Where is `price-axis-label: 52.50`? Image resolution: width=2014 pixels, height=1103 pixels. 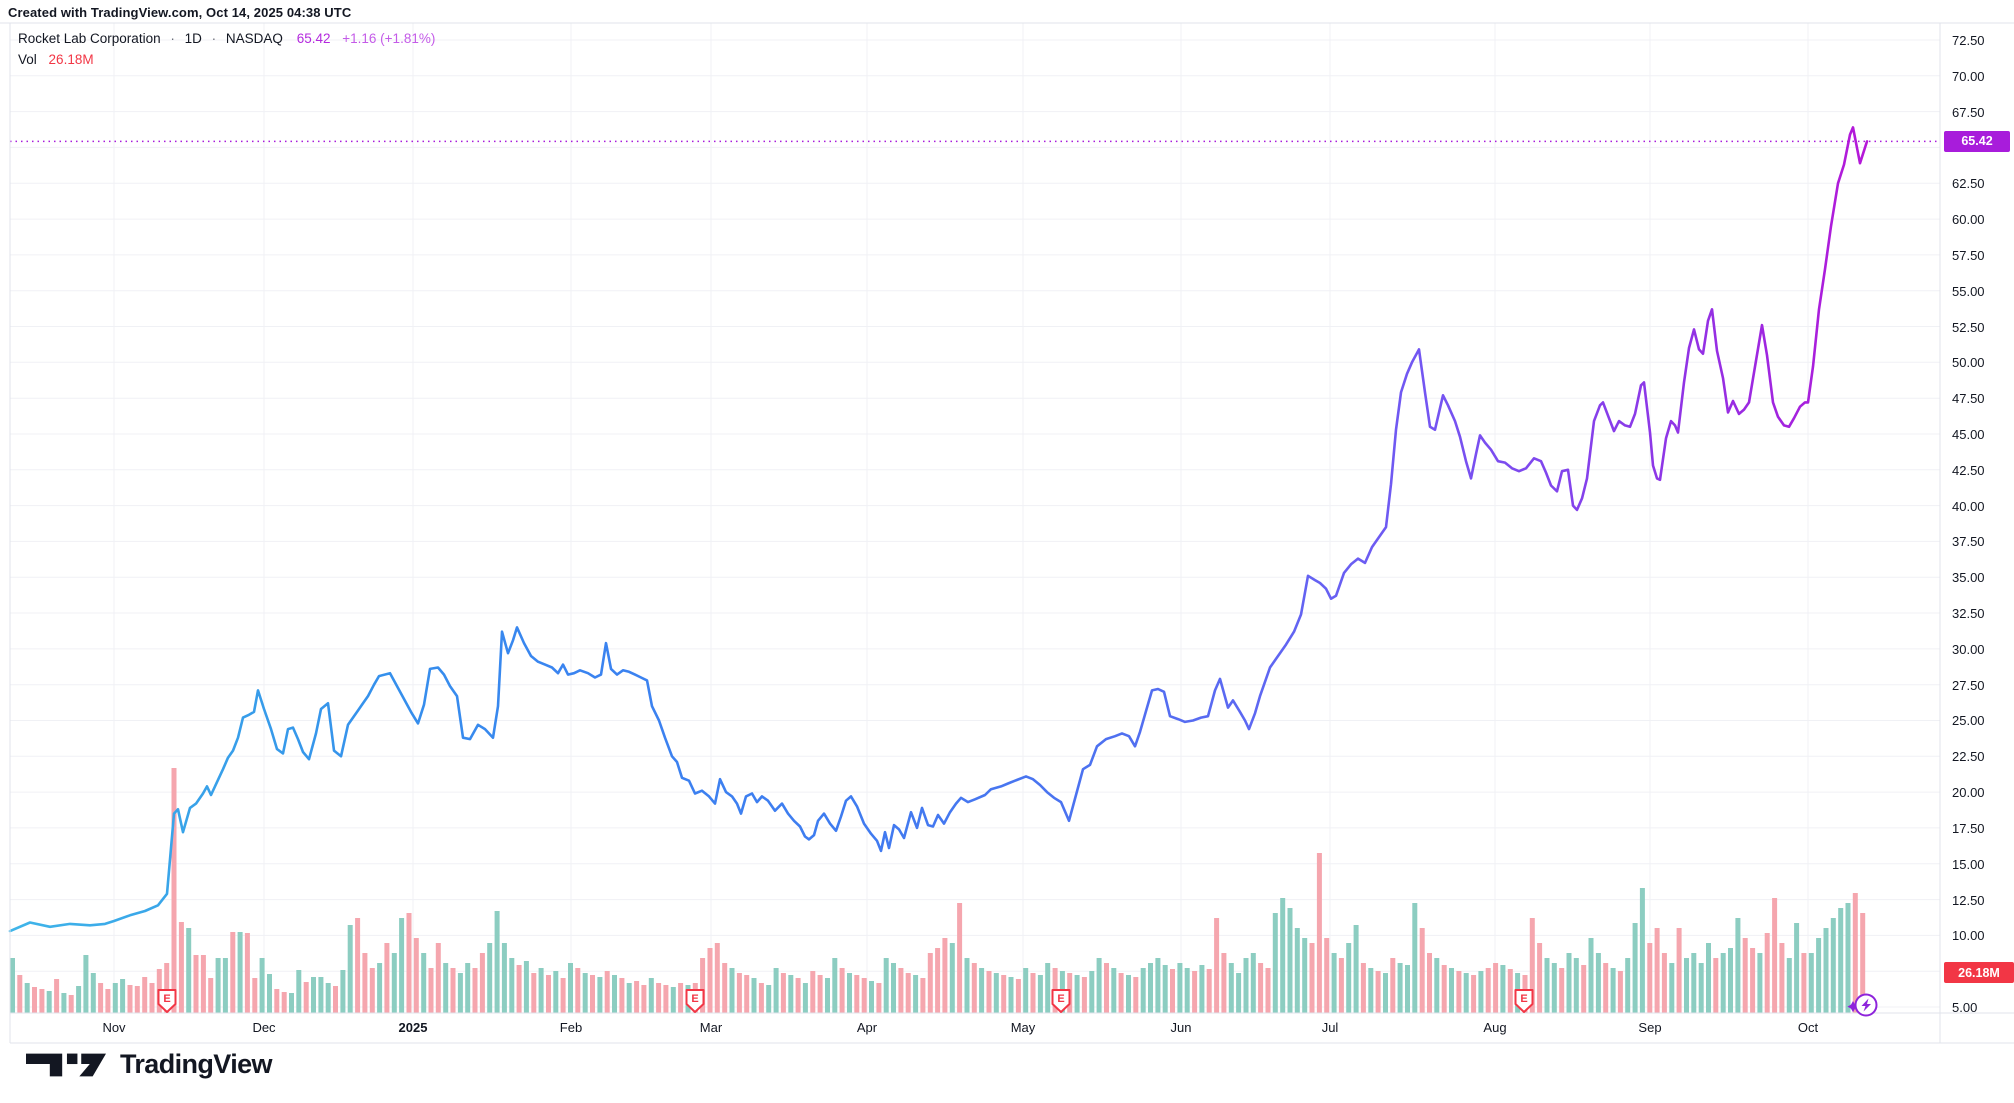 price-axis-label: 52.50 is located at coordinates (1968, 327).